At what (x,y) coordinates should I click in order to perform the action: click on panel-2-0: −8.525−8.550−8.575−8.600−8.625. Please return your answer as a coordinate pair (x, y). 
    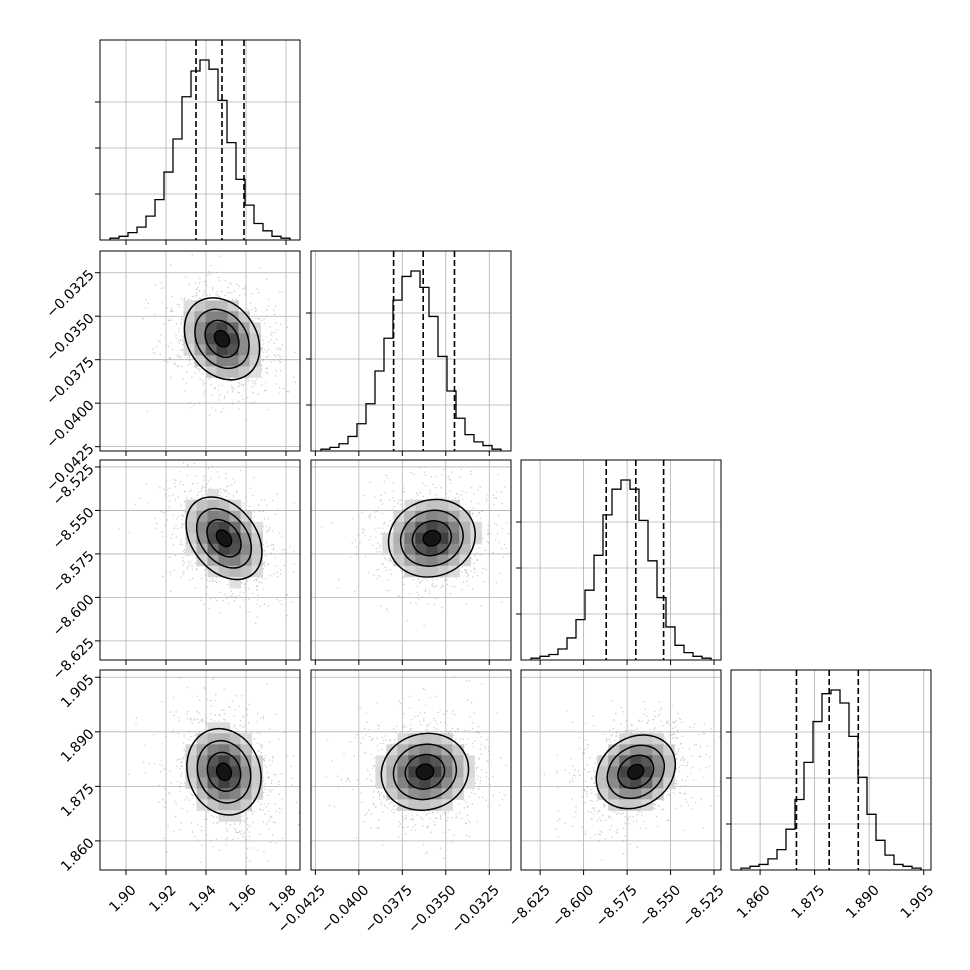
    Looking at the image, I should click on (175, 571).